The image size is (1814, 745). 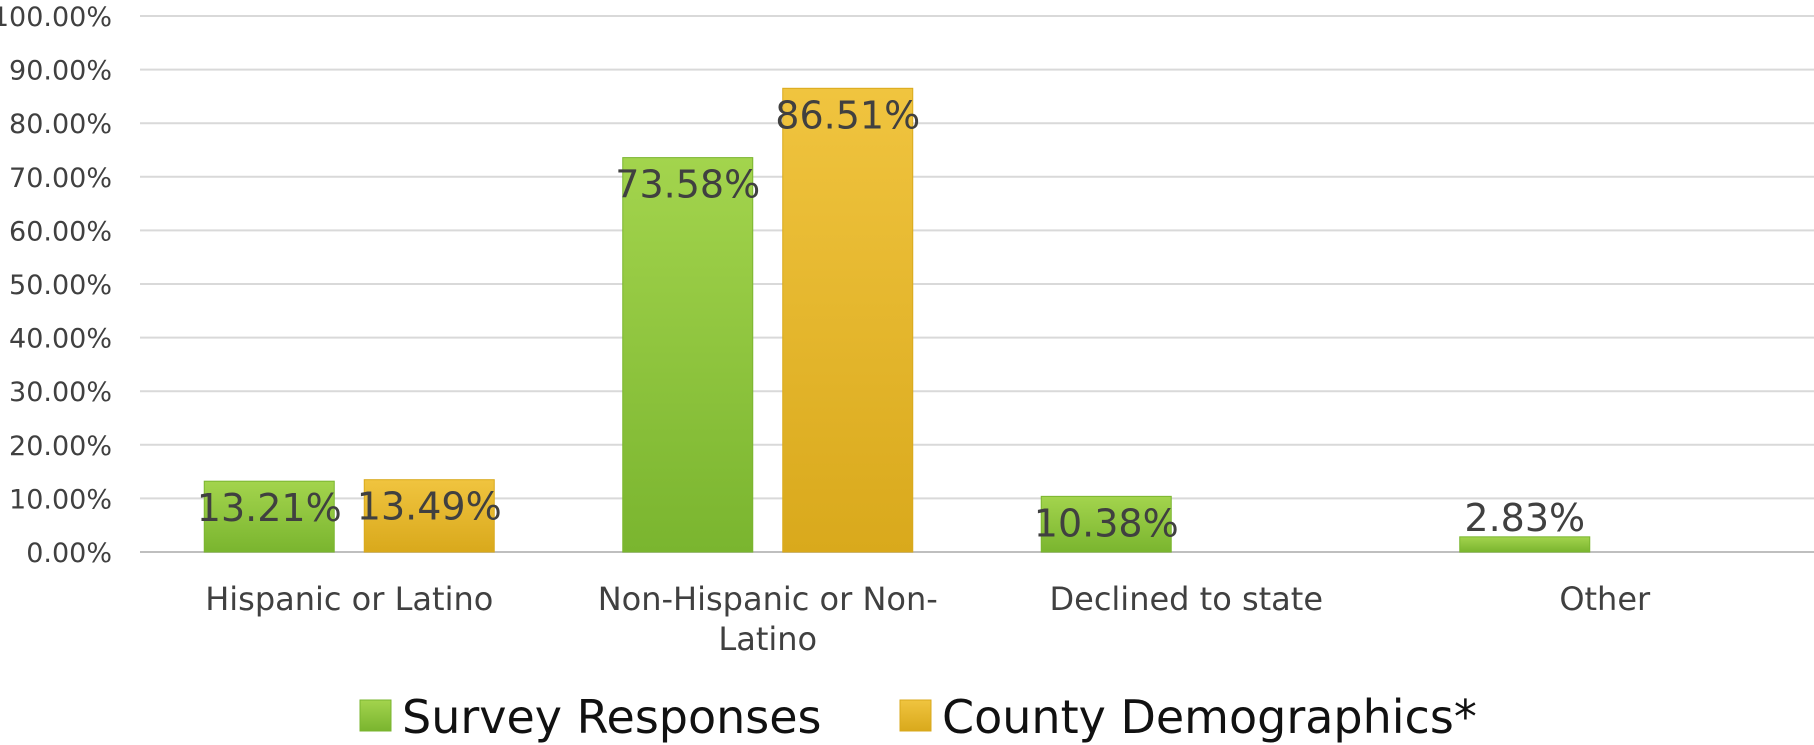 I want to click on y-tick-label: 100.00%, so click(x=56, y=17).